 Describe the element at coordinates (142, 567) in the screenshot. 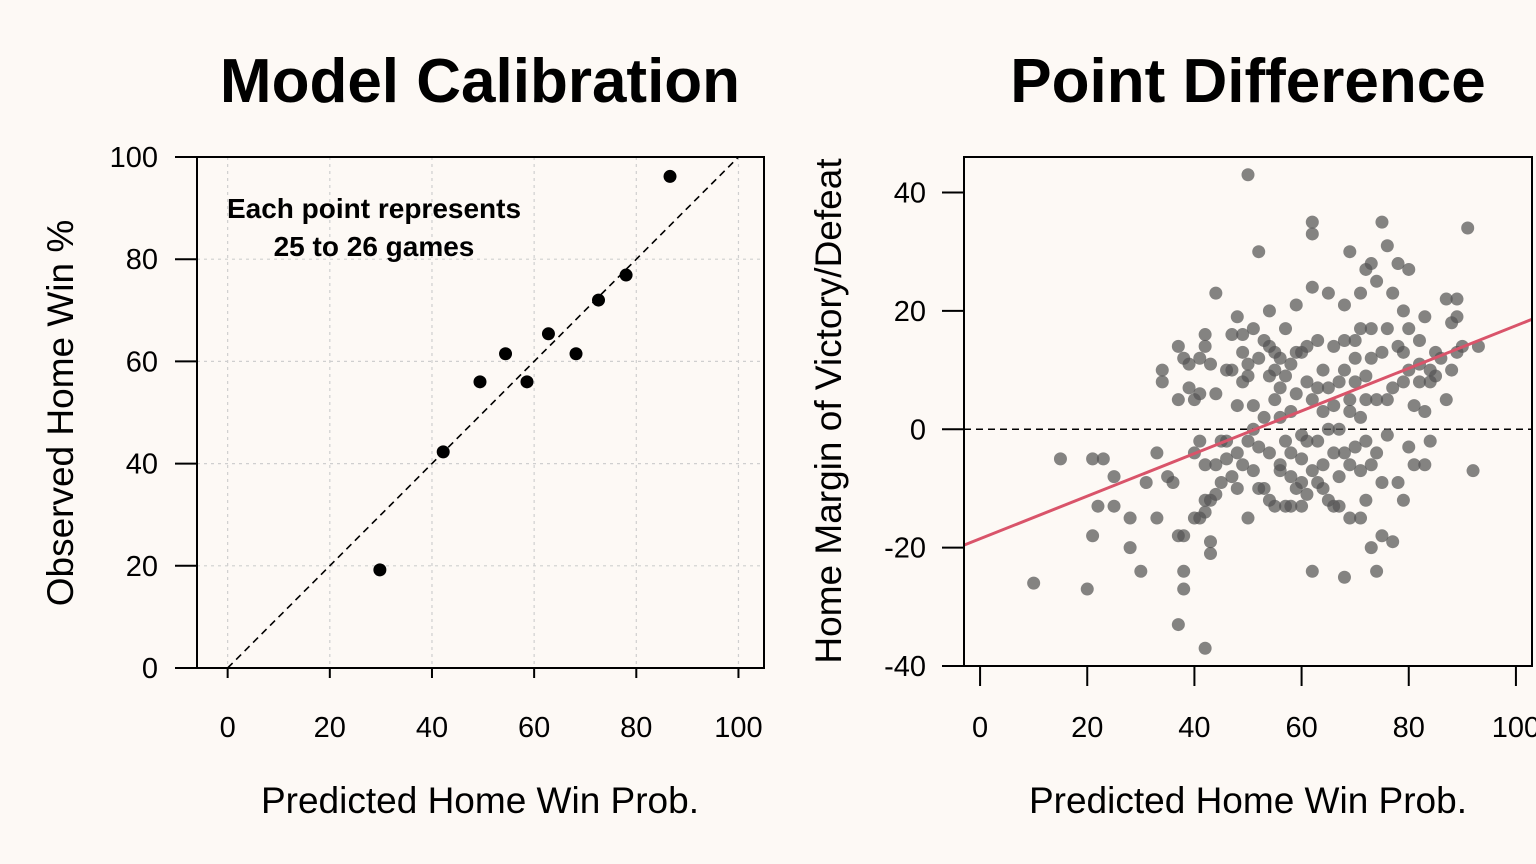

I see `y-tick-label: 20` at that location.